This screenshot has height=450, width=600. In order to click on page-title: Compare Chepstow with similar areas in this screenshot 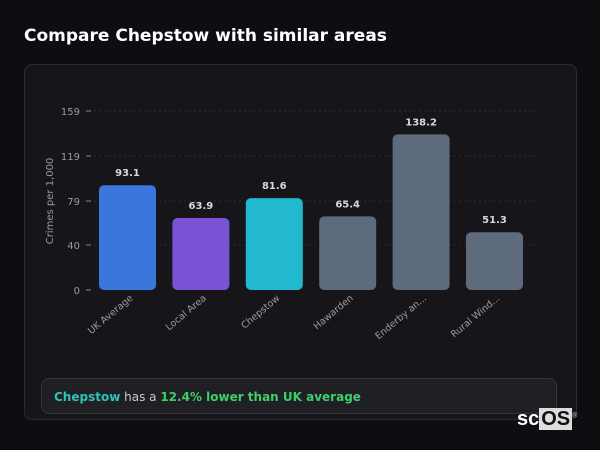, I will do `click(205, 36)`.